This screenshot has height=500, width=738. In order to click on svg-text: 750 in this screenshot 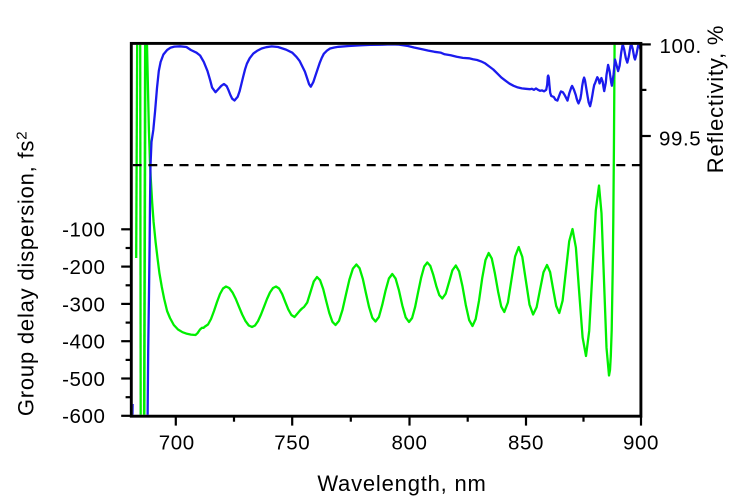, I will do `click(292, 443)`.